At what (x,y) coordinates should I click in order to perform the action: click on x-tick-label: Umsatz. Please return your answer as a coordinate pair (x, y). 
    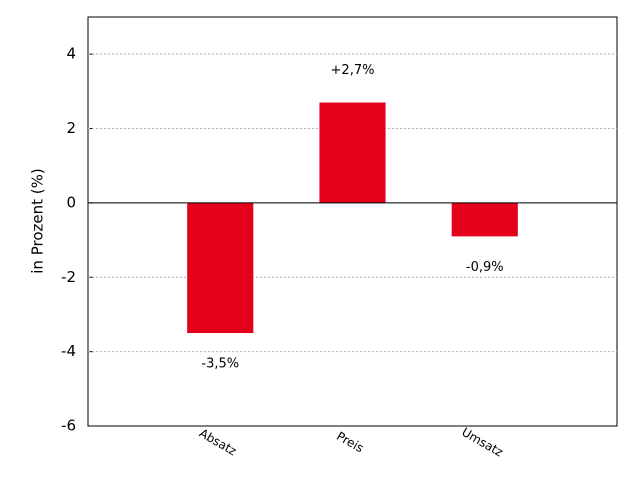
    Looking at the image, I should click on (482, 442).